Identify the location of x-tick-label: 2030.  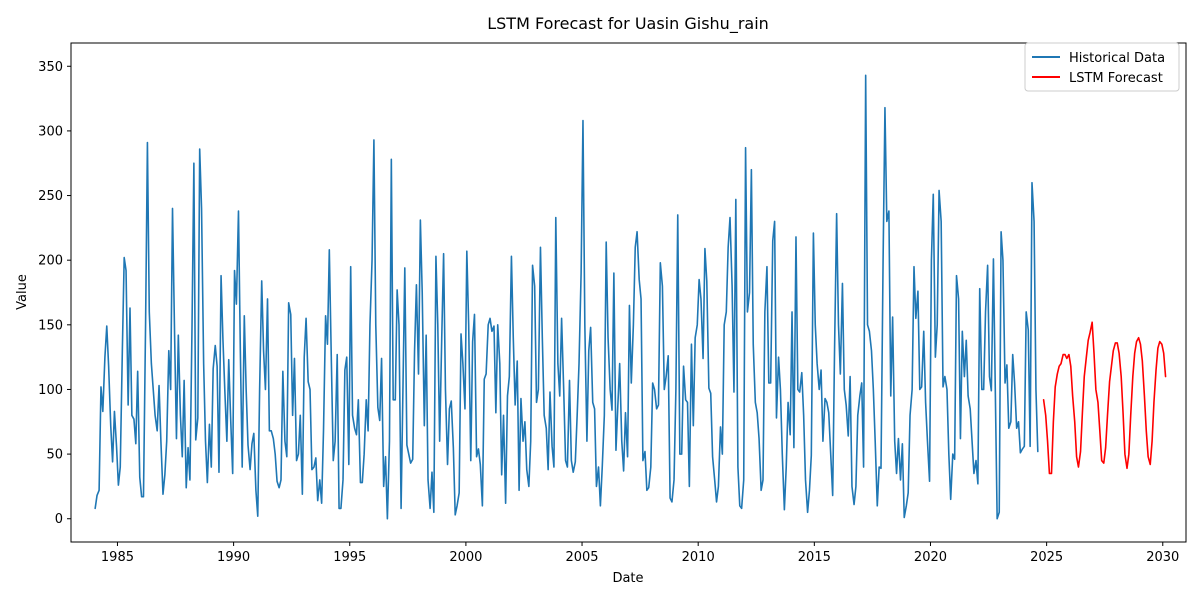
(1162, 557).